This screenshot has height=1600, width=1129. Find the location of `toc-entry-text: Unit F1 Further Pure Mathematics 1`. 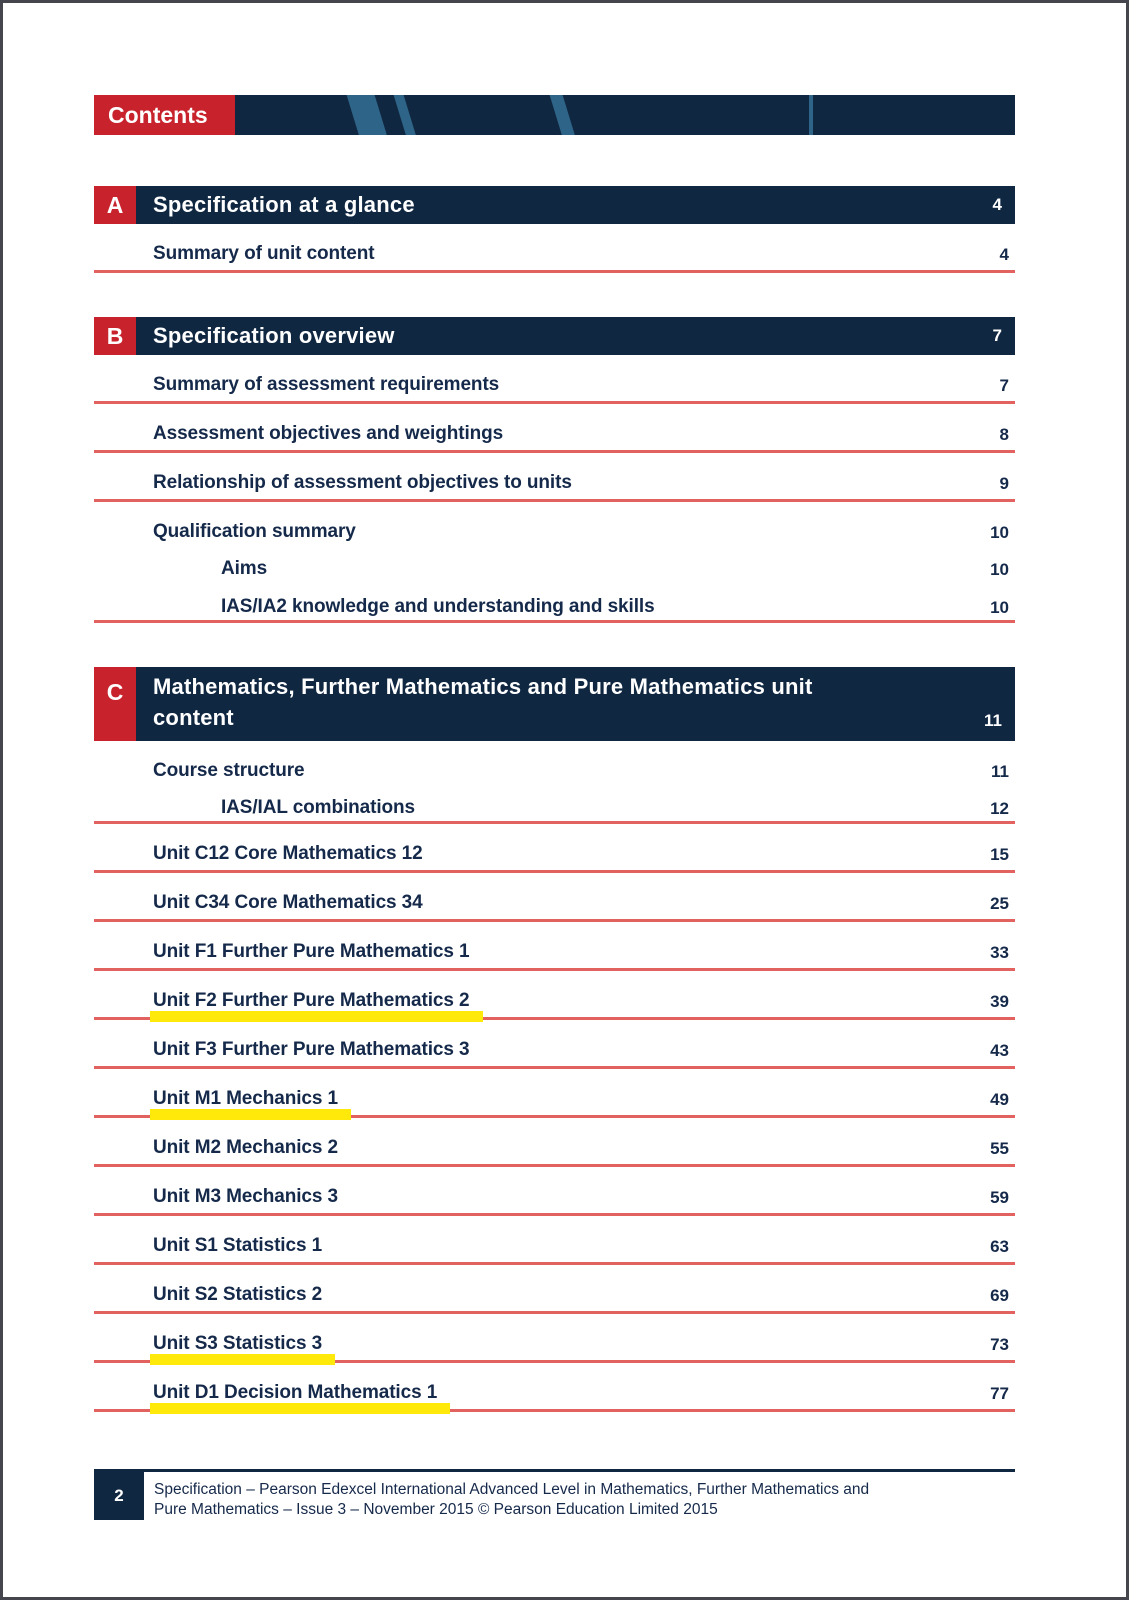

toc-entry-text: Unit F1 Further Pure Mathematics 1 is located at coordinates (311, 951).